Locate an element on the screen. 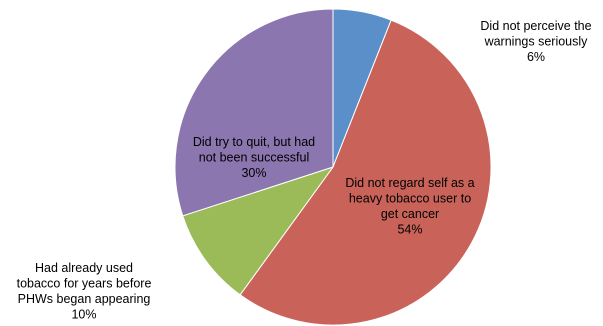 The height and width of the screenshot is (326, 603). pie-slice-label-line: tobacco for years before is located at coordinates (84, 284).